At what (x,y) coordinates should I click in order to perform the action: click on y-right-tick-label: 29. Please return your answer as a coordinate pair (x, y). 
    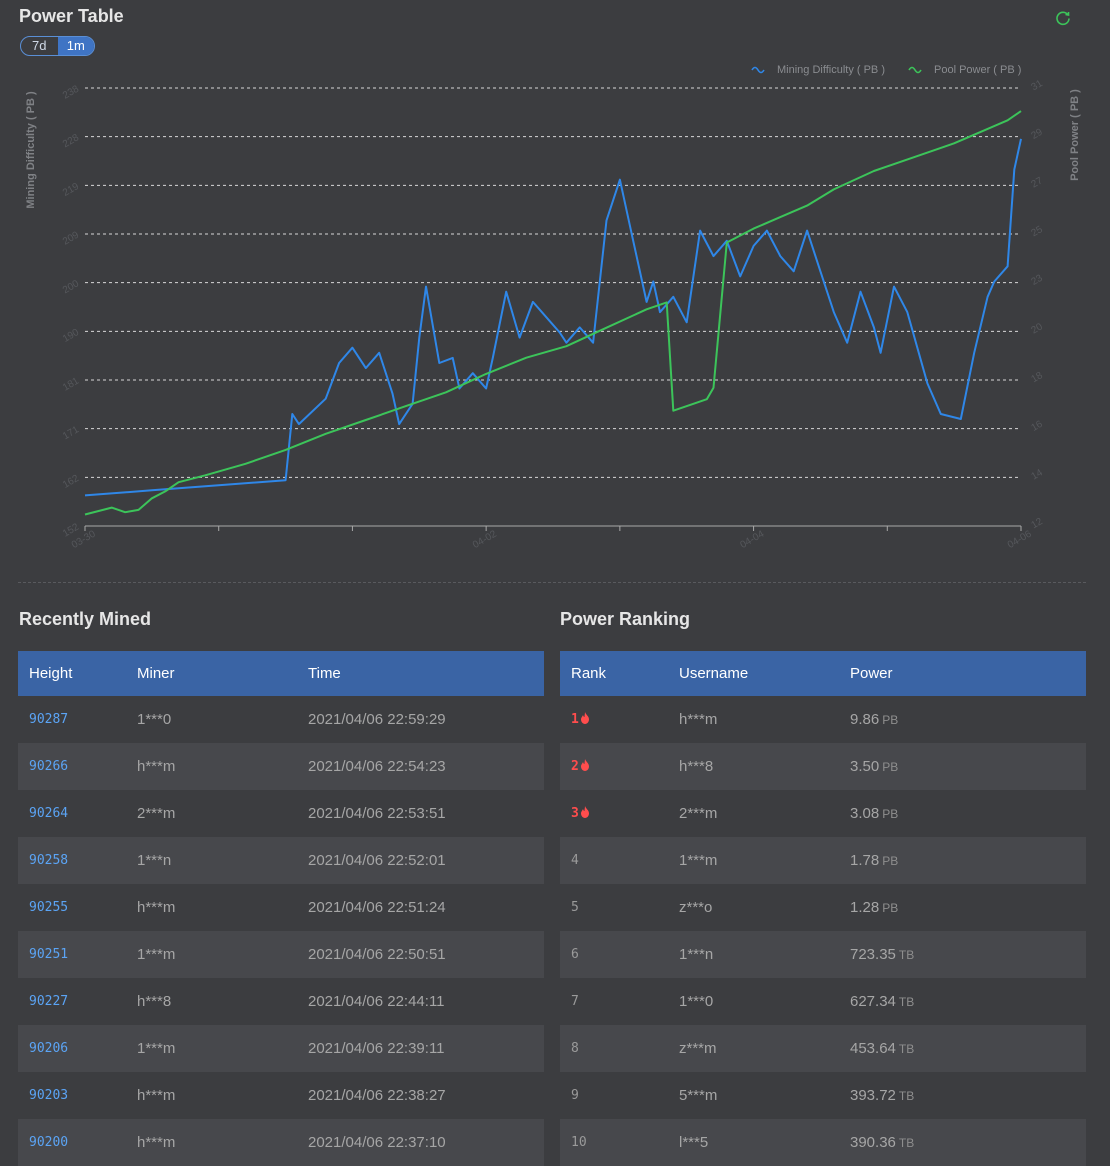
    Looking at the image, I should click on (1038, 134).